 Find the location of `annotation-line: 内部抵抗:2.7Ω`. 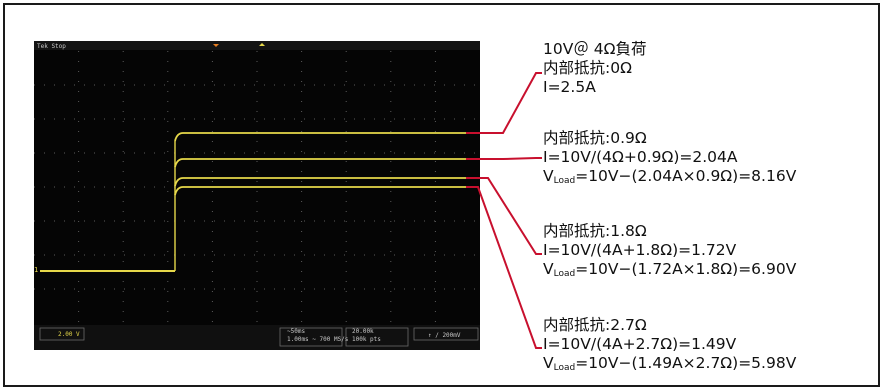

annotation-line: 内部抵抗:2.7Ω is located at coordinates (595, 325).